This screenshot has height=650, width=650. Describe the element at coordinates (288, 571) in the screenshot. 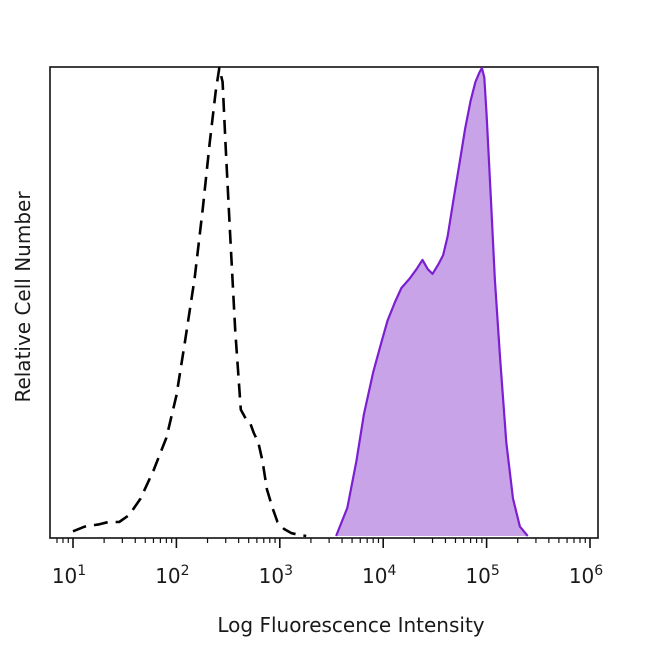

I see `tick-exponent: 3` at that location.